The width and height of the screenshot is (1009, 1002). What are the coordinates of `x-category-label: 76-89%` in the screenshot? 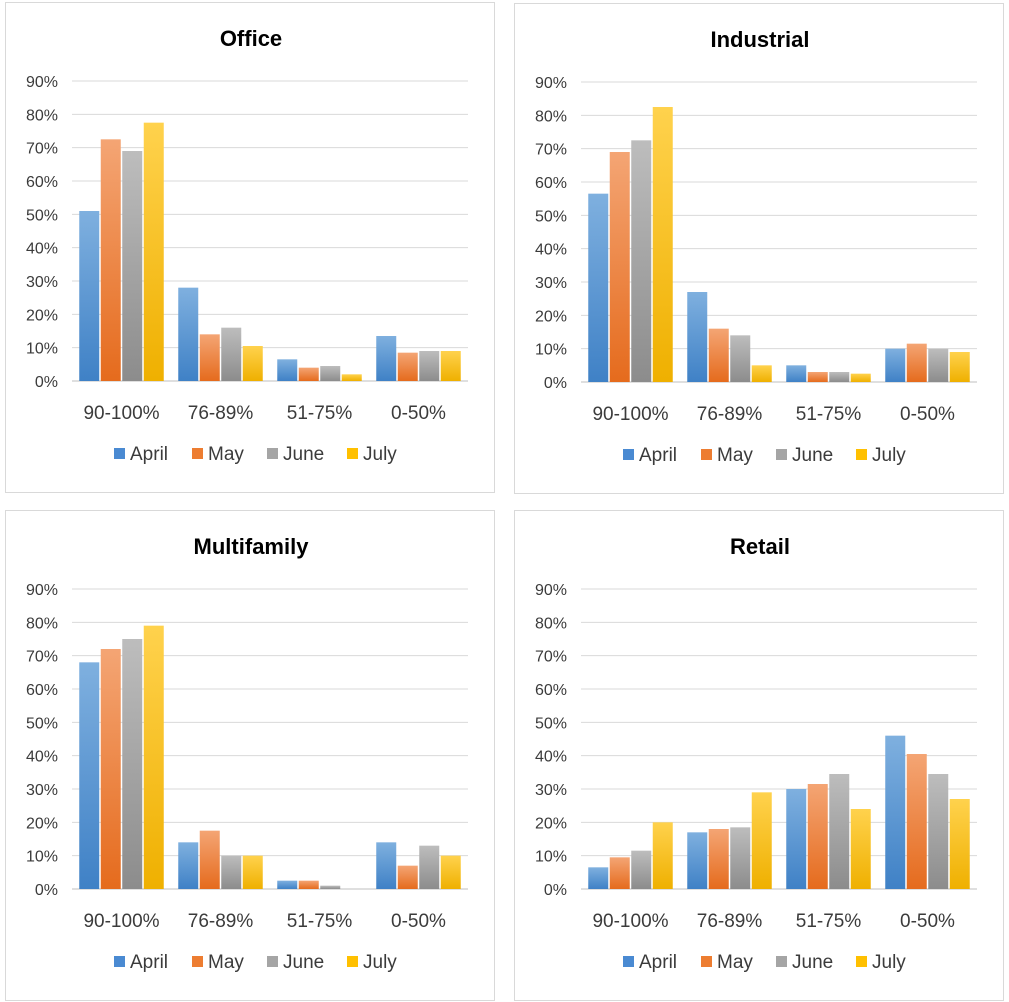 It's located at (730, 921).